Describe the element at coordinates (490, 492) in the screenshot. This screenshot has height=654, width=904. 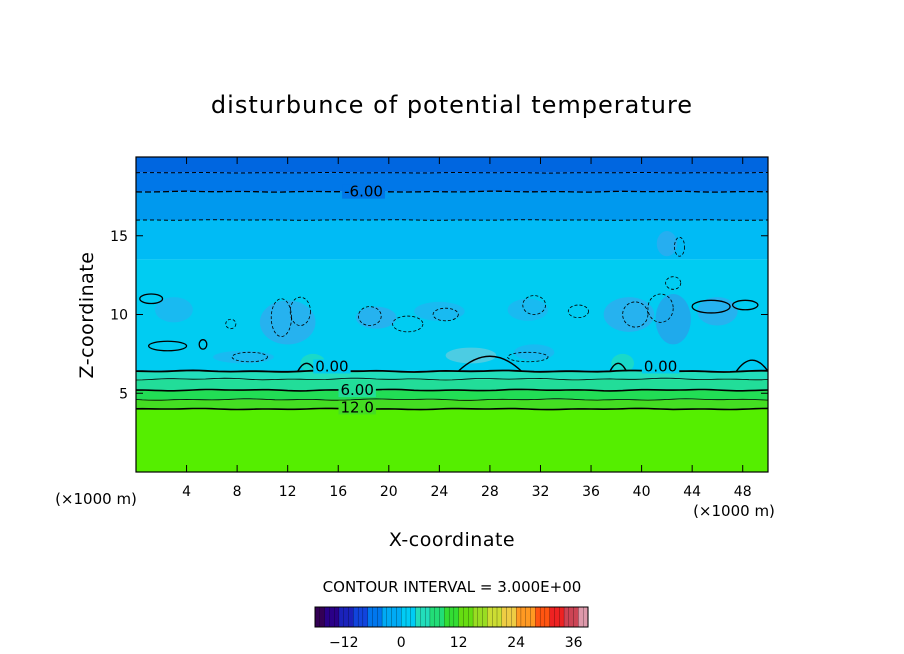
I see `x-tick-label: 28` at that location.